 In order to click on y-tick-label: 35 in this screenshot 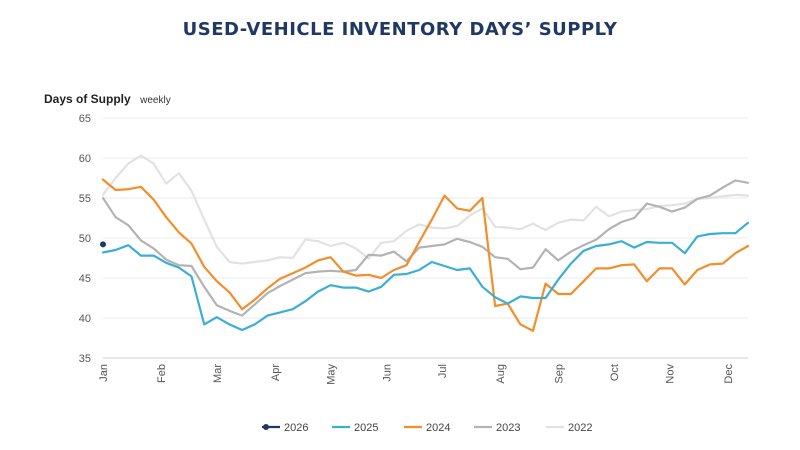, I will do `click(85, 359)`.